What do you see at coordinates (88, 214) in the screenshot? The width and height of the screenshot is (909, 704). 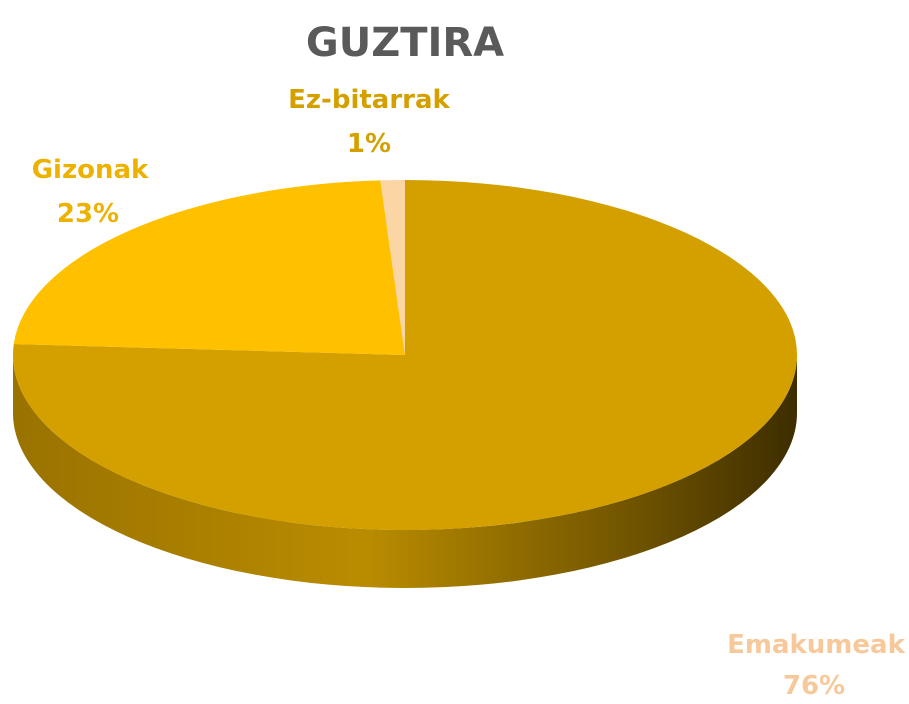 I see `data-label-gizonak-value: 23%` at bounding box center [88, 214].